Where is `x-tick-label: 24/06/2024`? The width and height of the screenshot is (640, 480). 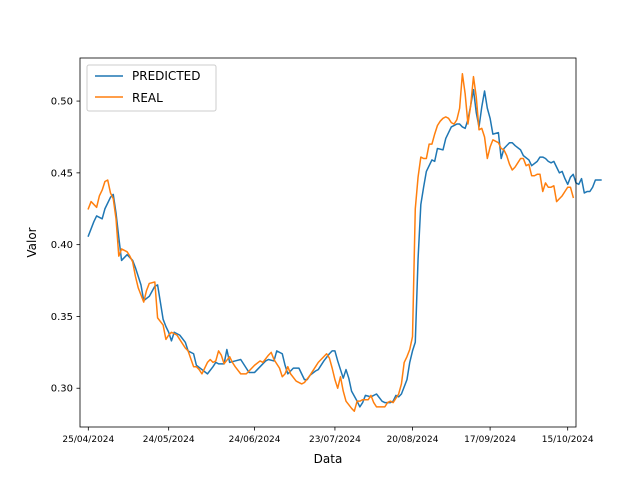 x-tick-label: 24/06/2024 is located at coordinates (255, 440).